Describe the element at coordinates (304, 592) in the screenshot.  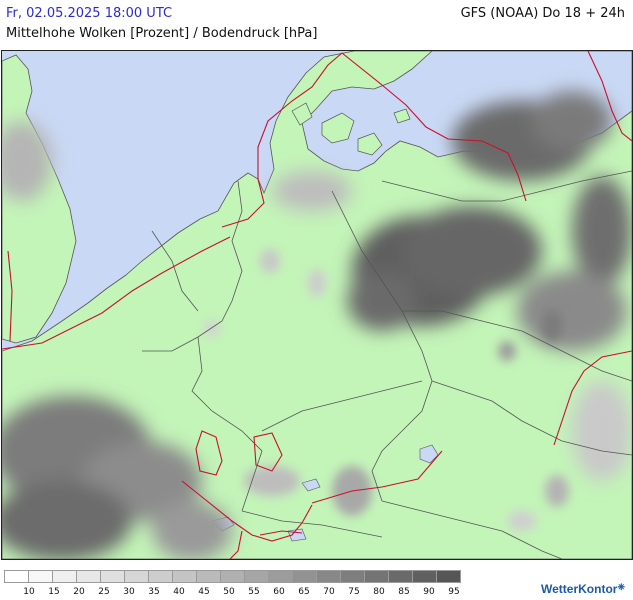
I see `legend-label: 65` at that location.